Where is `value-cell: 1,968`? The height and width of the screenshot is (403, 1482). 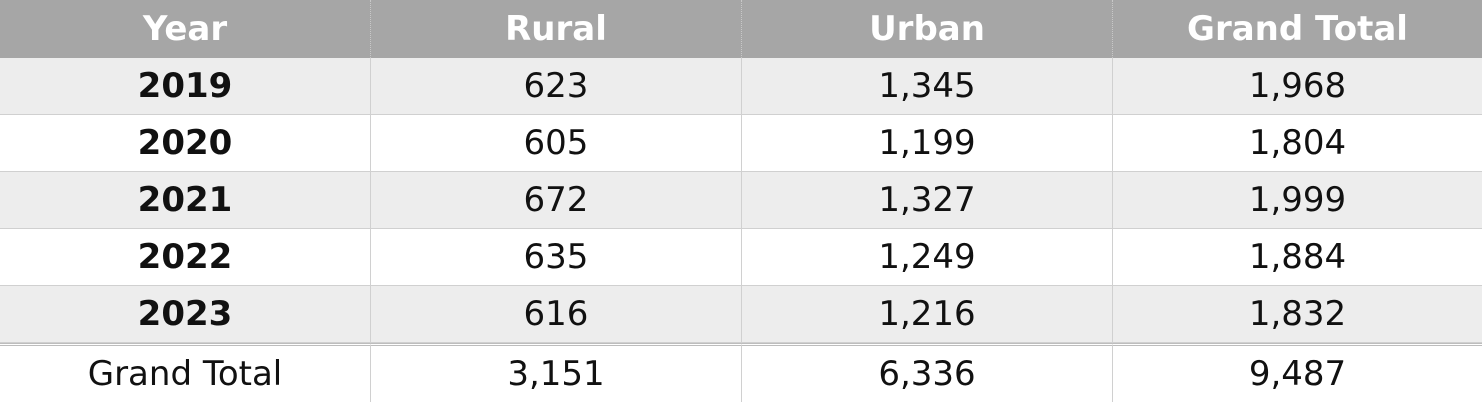 value-cell: 1,968 is located at coordinates (1297, 86).